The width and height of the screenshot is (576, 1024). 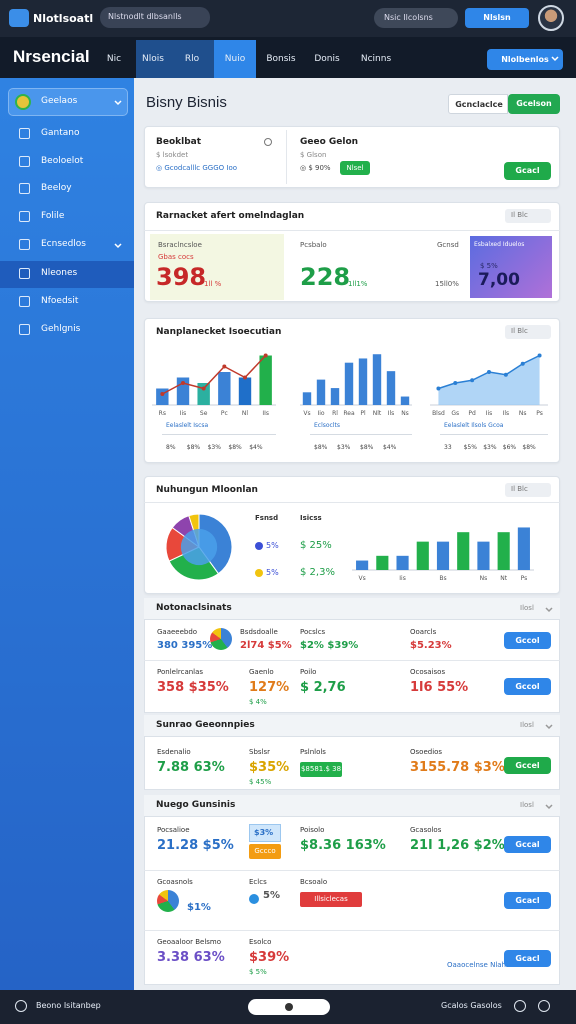 I want to click on cell-badge-label: $8581.$ 38, so click(x=321, y=769).